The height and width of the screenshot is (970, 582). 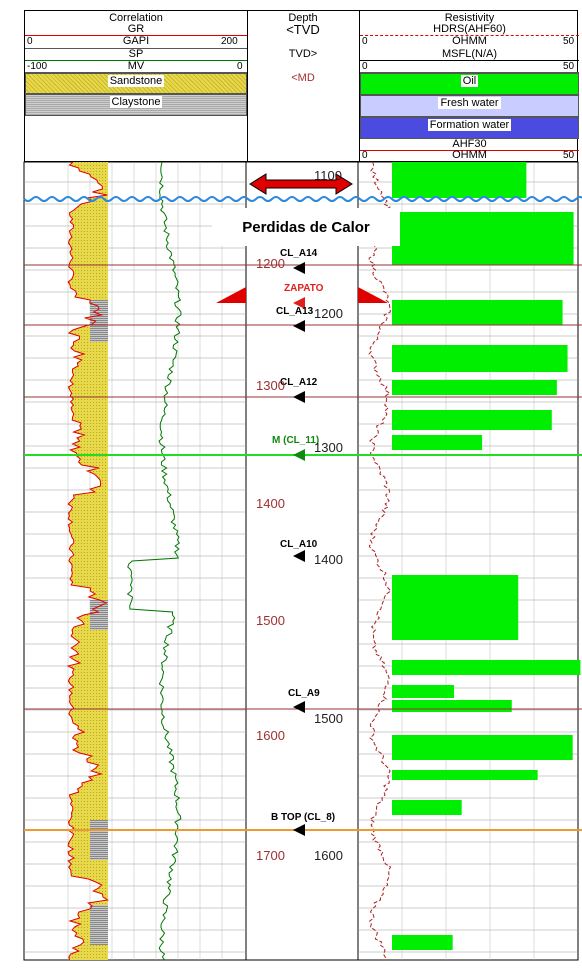 I want to click on depth-md-label: 1500, so click(x=270, y=620).